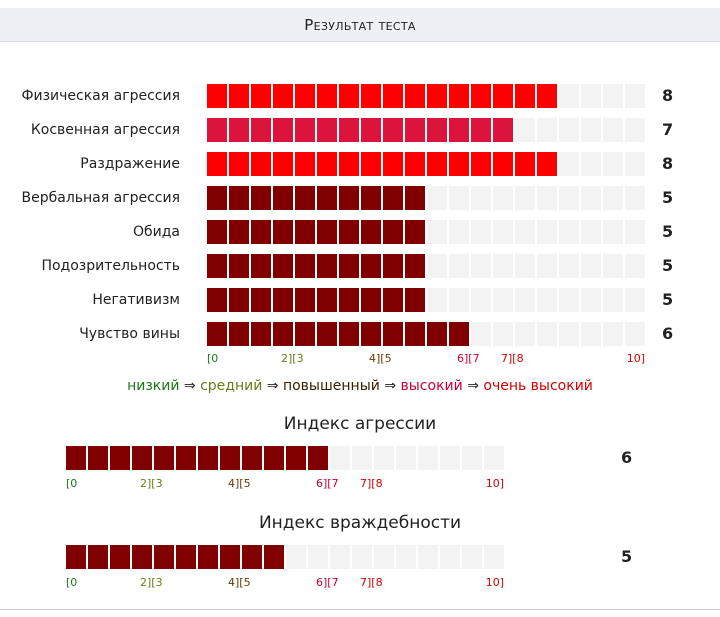 This screenshot has width=720, height=617. I want to click on scale-row: Физическая агрессия 8, so click(360, 96).